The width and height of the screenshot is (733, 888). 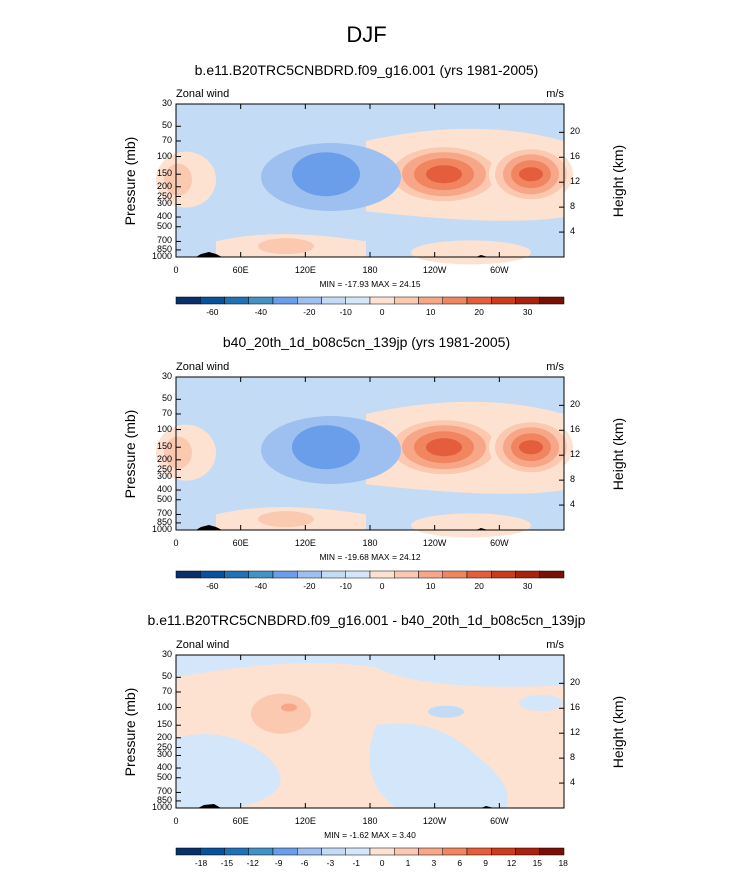 What do you see at coordinates (370, 835) in the screenshot?
I see `min-max-stats: MIN = -1.62 MAX = 3.40` at bounding box center [370, 835].